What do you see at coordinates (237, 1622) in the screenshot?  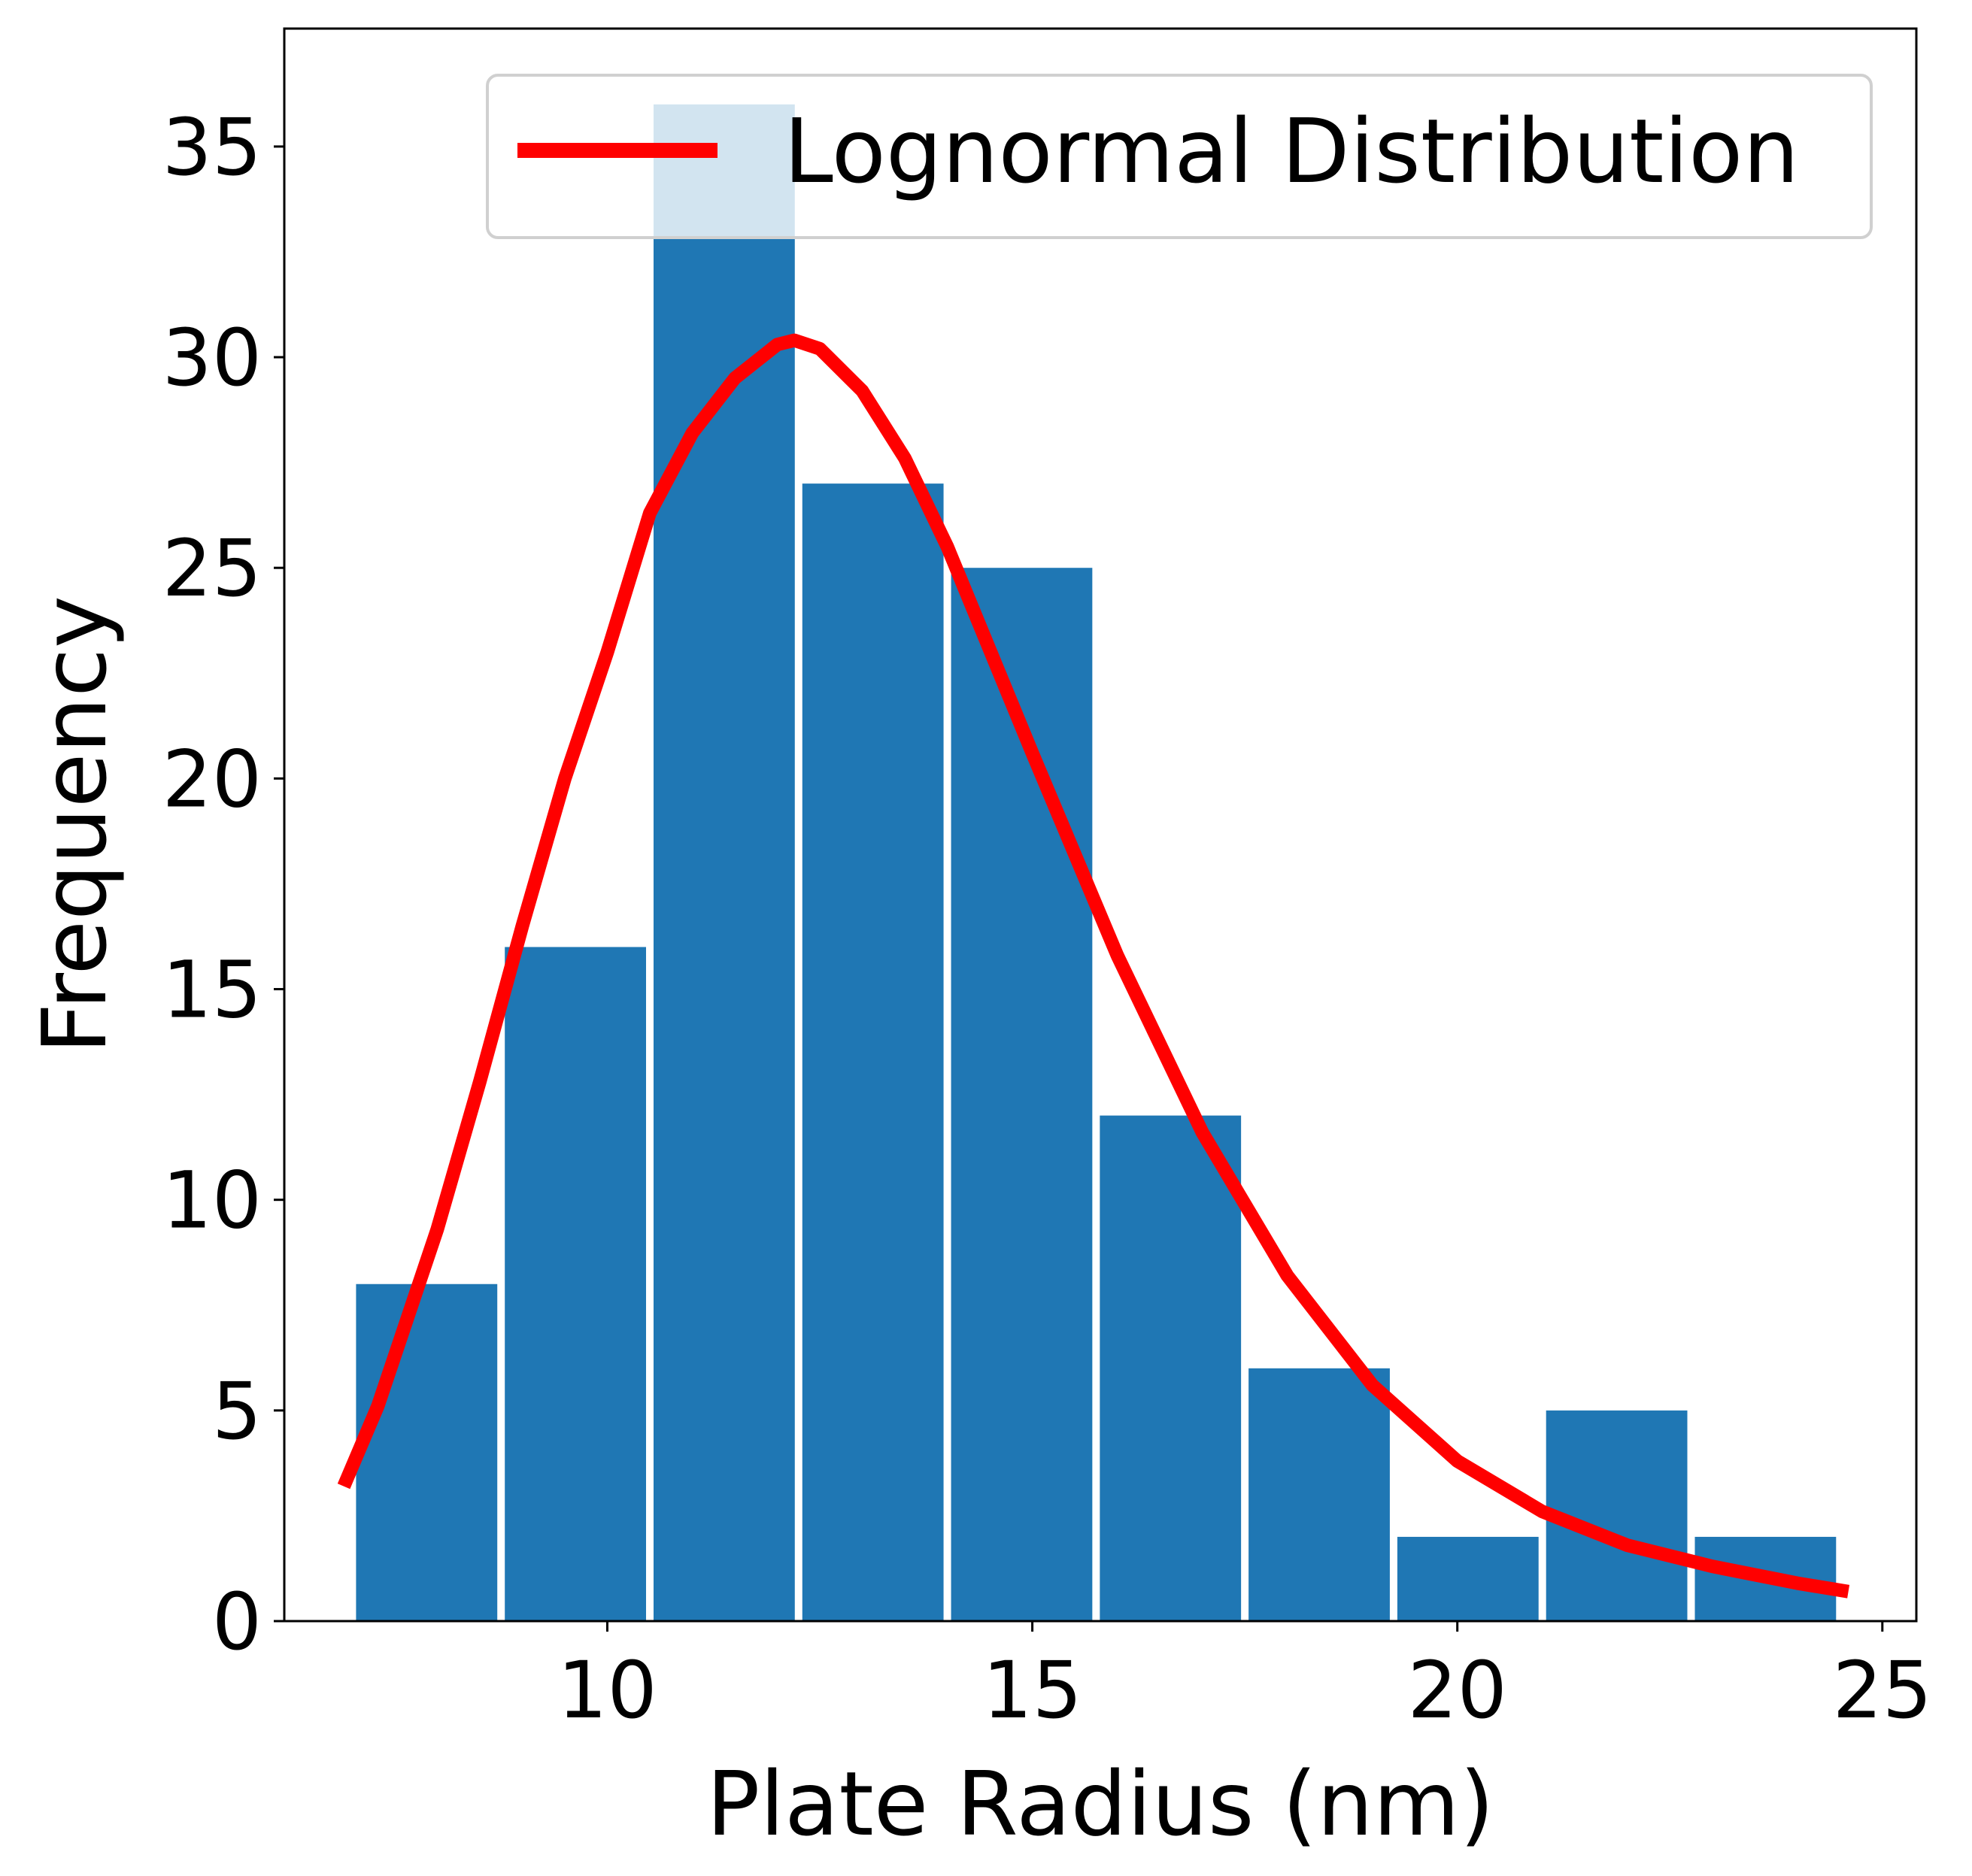 I see `y-tick-label: 0` at bounding box center [237, 1622].